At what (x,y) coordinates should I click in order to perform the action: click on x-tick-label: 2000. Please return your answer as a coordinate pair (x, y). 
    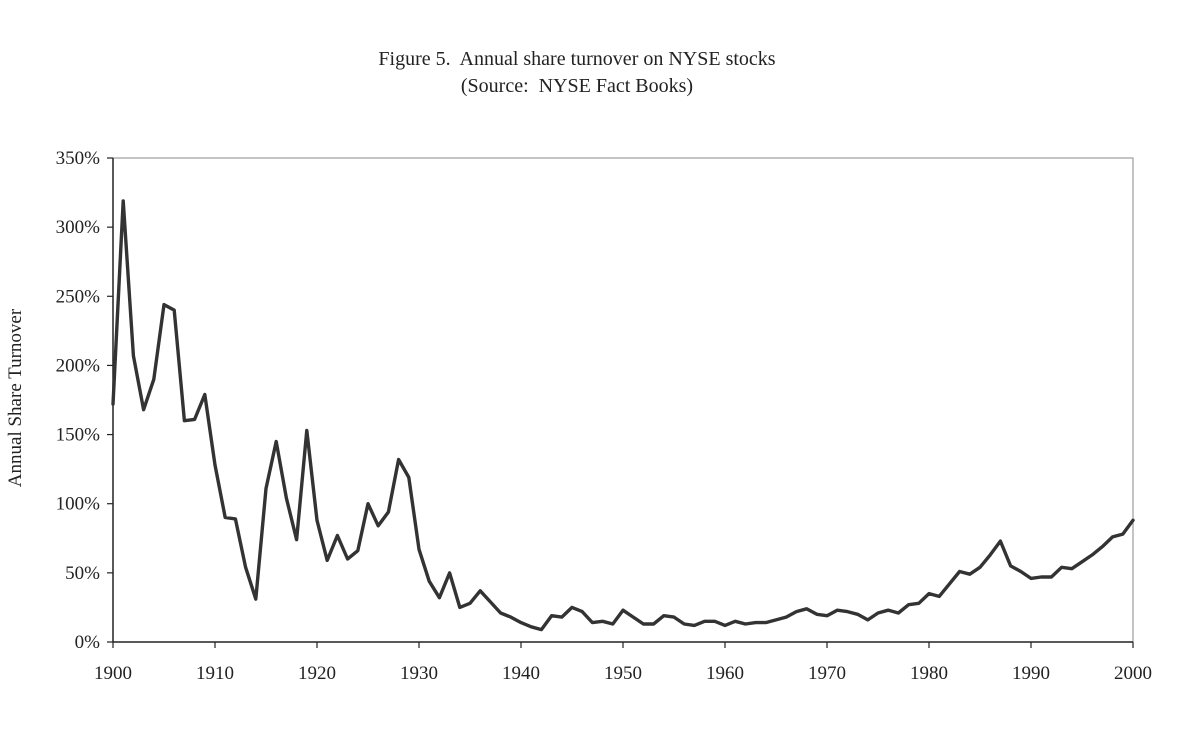
    Looking at the image, I should click on (1133, 673).